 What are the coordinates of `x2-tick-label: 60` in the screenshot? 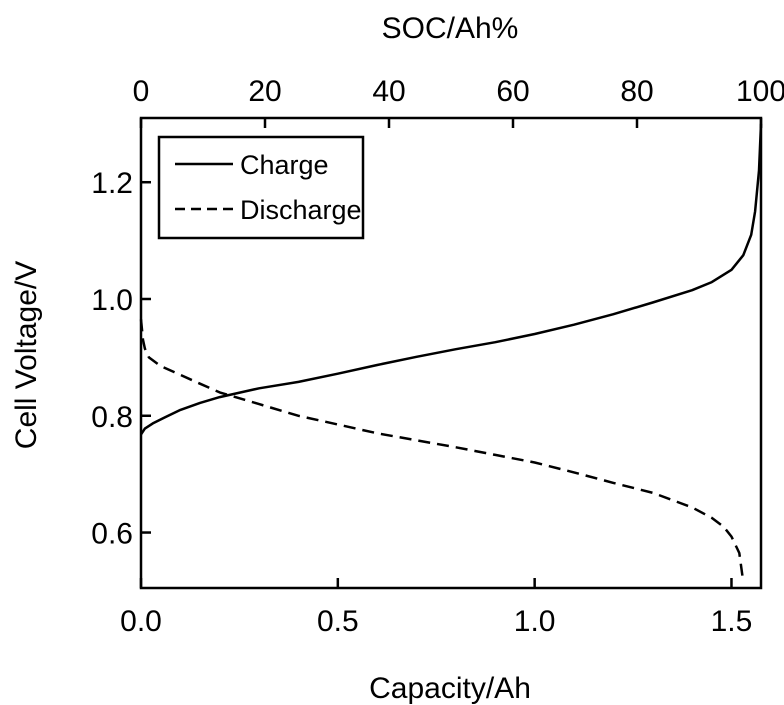 It's located at (512, 91).